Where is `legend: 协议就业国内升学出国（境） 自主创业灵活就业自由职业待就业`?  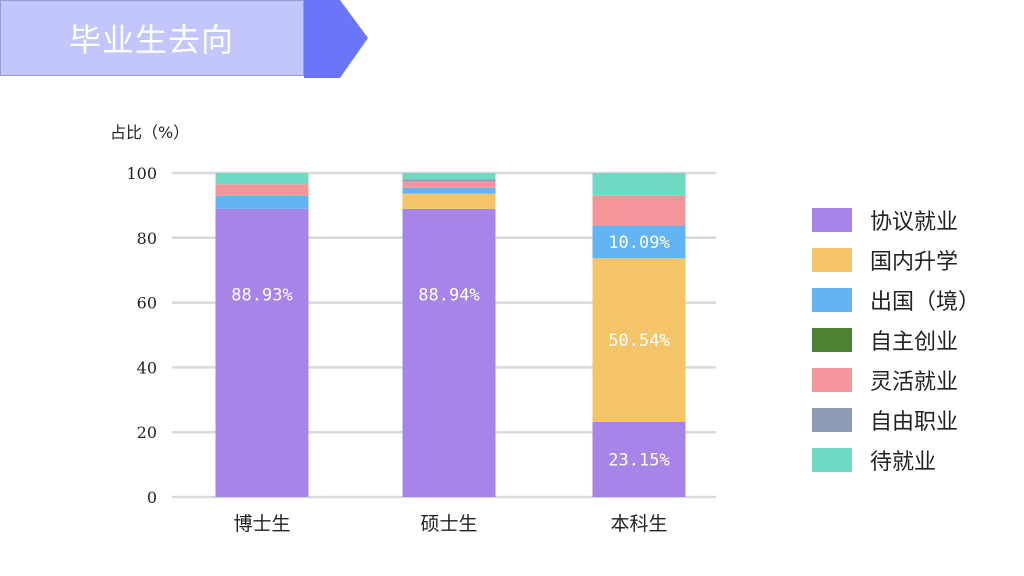
legend: 协议就业国内升学出国（境） 自主创业灵活就业自由职业待就业 is located at coordinates (896, 340).